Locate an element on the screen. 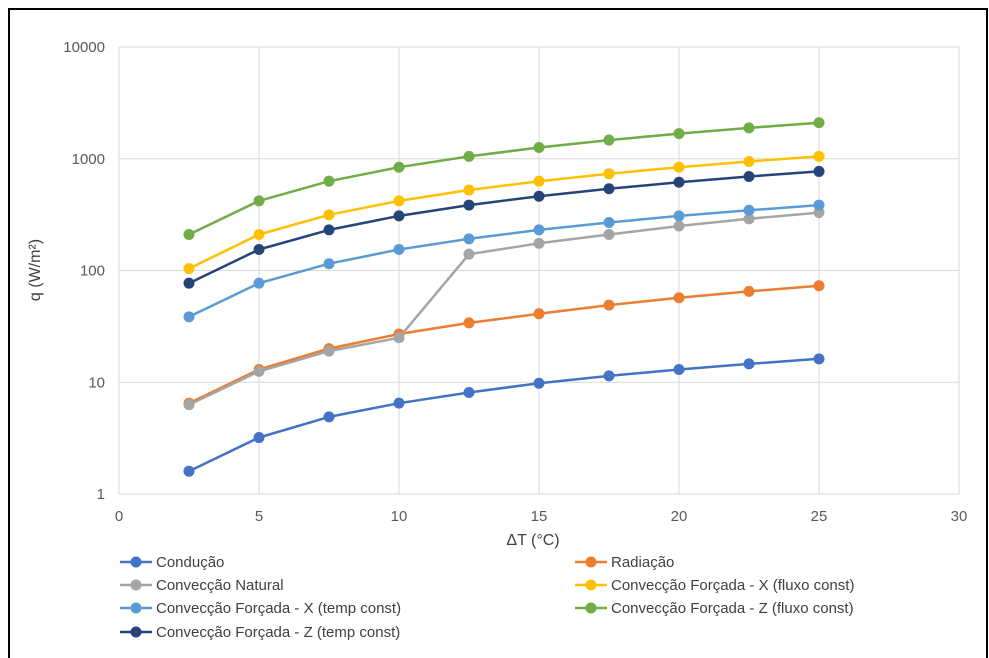  x-tick-label: 5 is located at coordinates (259, 516).